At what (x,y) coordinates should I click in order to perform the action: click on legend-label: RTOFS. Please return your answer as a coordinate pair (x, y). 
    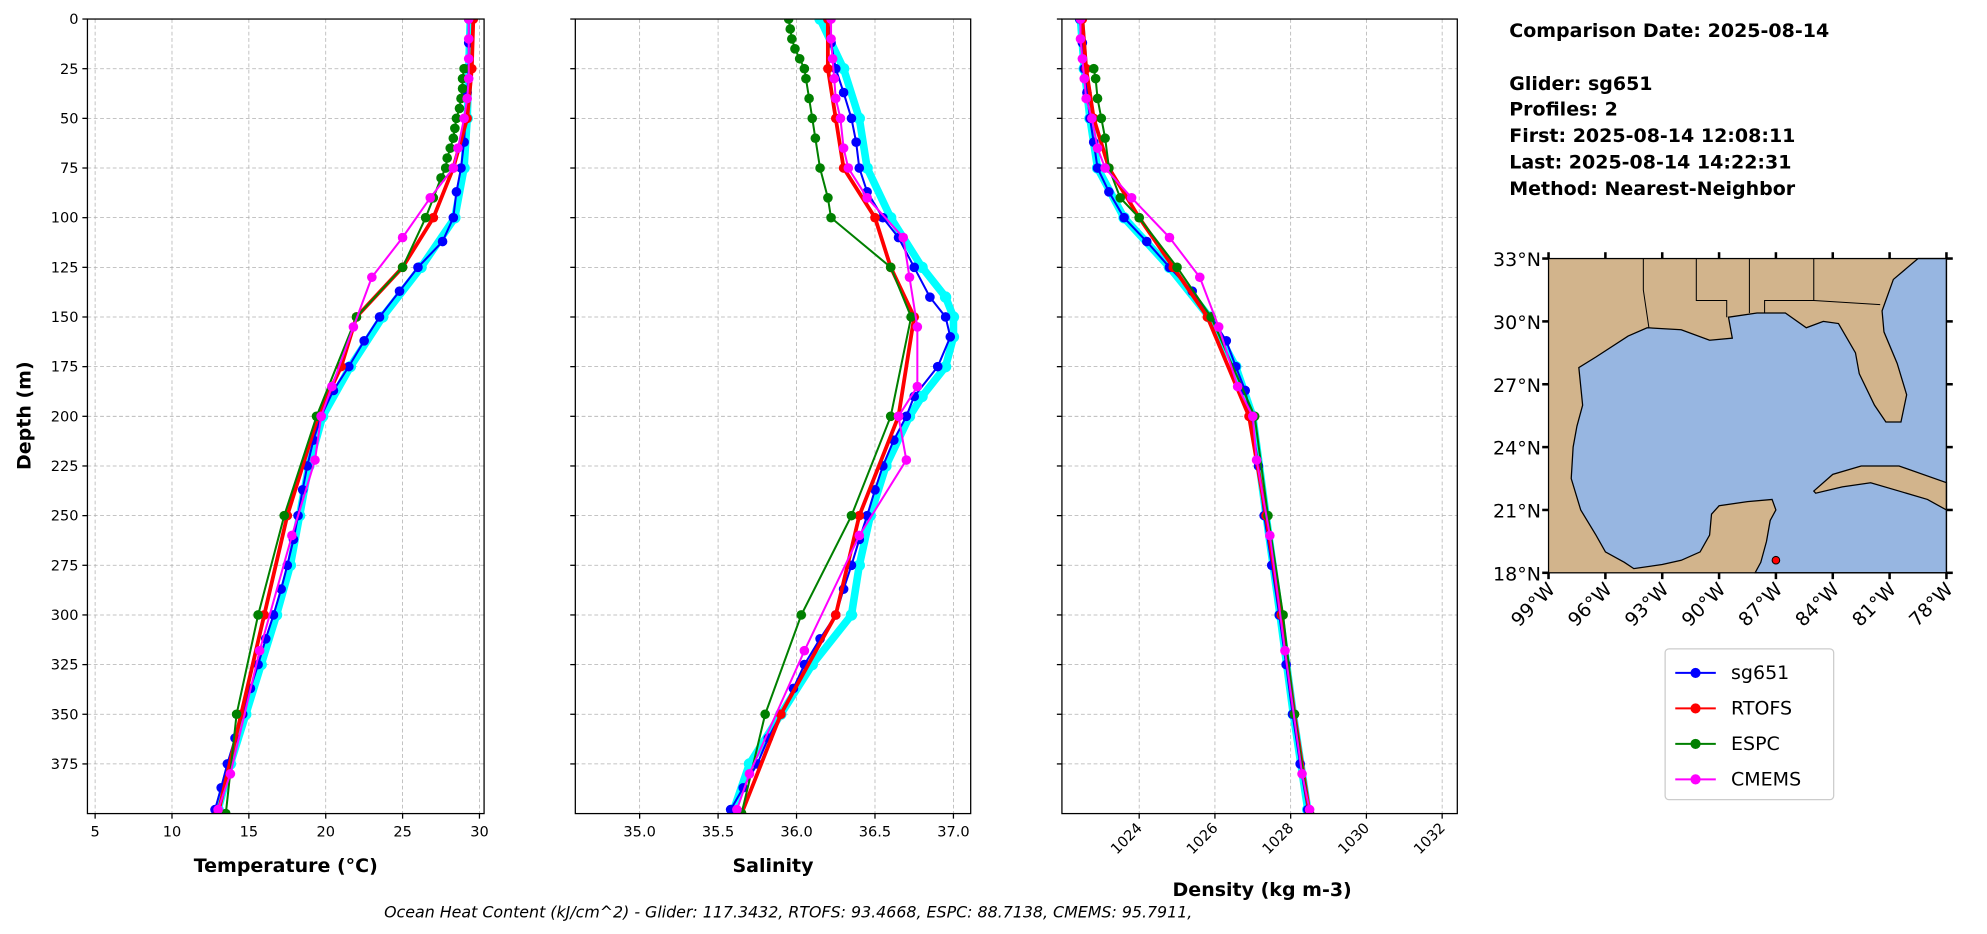
    Looking at the image, I should click on (1761, 709).